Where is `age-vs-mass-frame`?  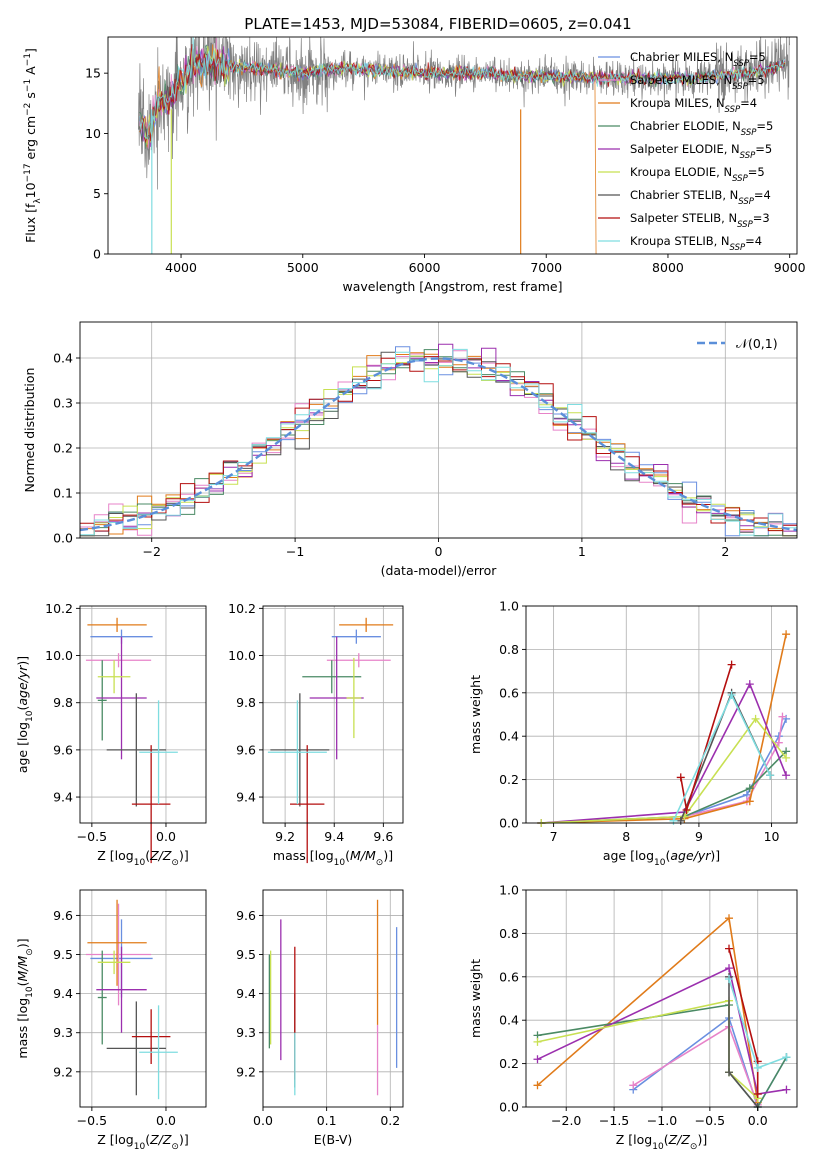 age-vs-mass-frame is located at coordinates (333, 714).